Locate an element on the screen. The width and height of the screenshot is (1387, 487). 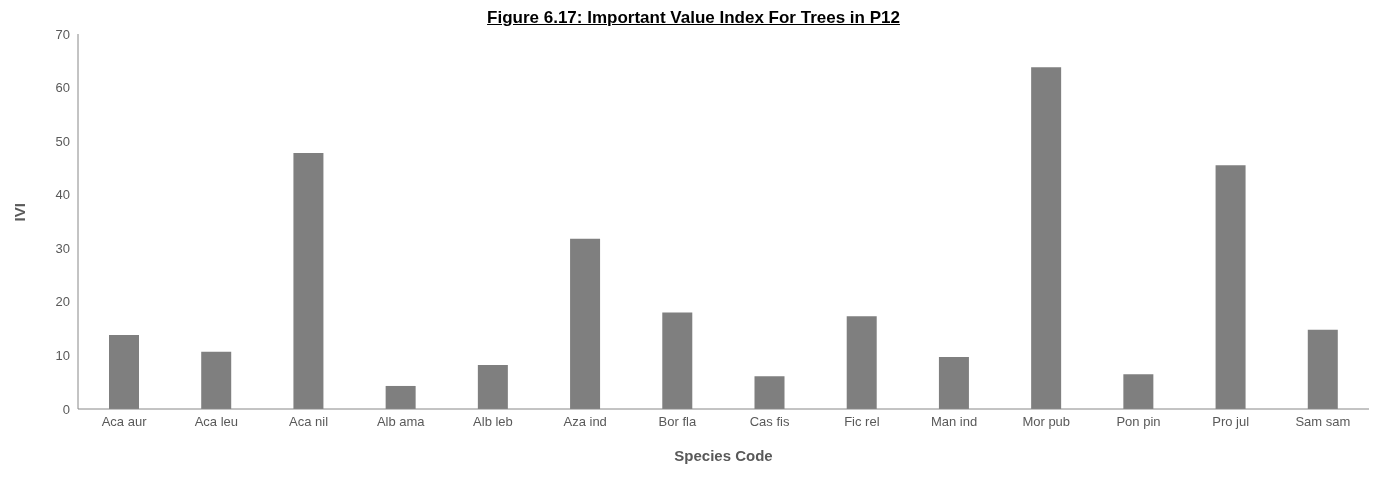
x-tick-label: Mor pub is located at coordinates (1046, 422).